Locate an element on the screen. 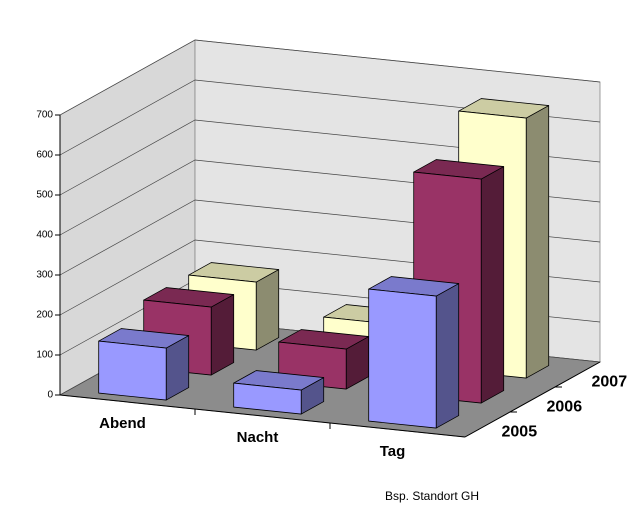 This screenshot has width=634, height=507. y-tick-label: 0 is located at coordinates (50, 395).